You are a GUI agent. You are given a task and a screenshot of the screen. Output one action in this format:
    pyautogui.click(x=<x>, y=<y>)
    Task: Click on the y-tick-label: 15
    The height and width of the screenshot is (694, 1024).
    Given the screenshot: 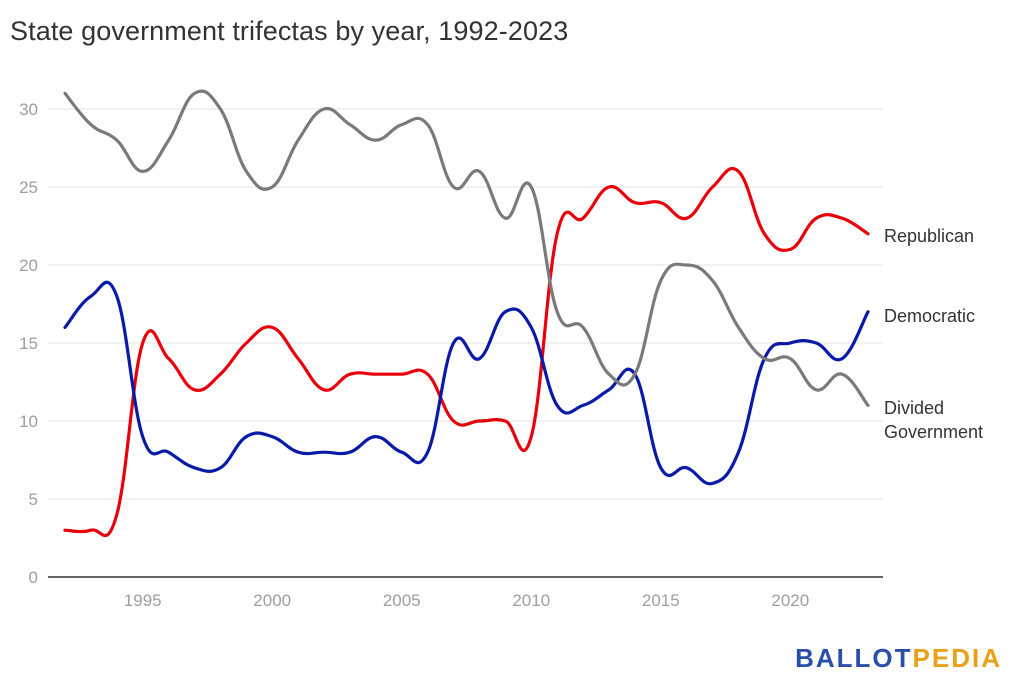 What is the action you would take?
    pyautogui.click(x=28, y=343)
    